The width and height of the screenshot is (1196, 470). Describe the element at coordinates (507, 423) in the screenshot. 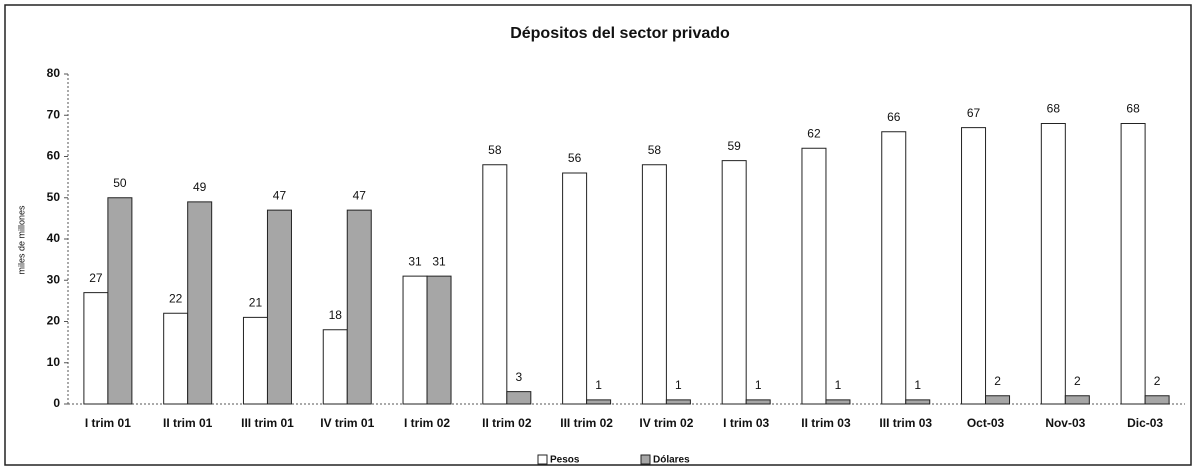

I see `x-tick-label: II trim 02` at that location.